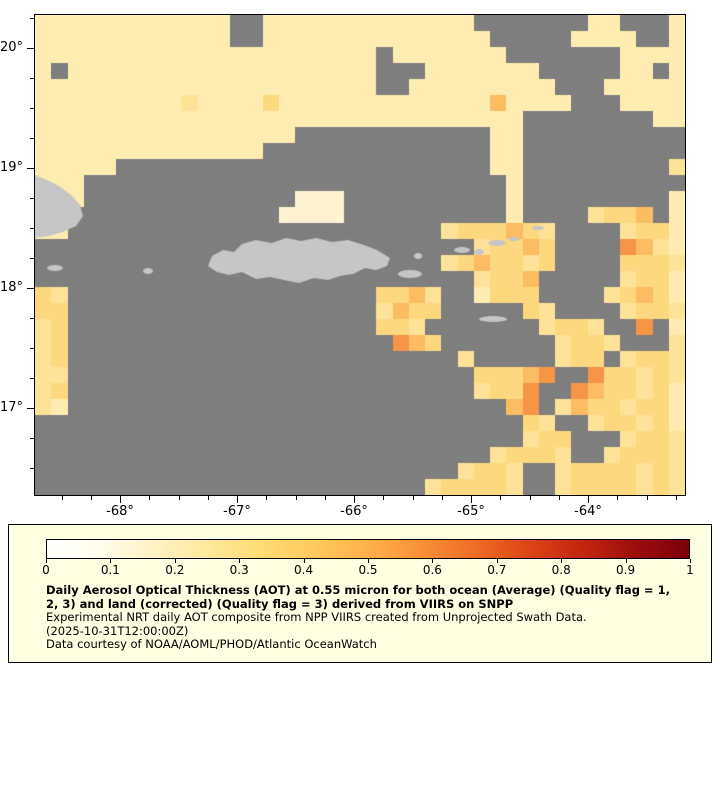  What do you see at coordinates (17, 255) in the screenshot?
I see `latitude-axis: 20° 19° 18° 17°` at bounding box center [17, 255].